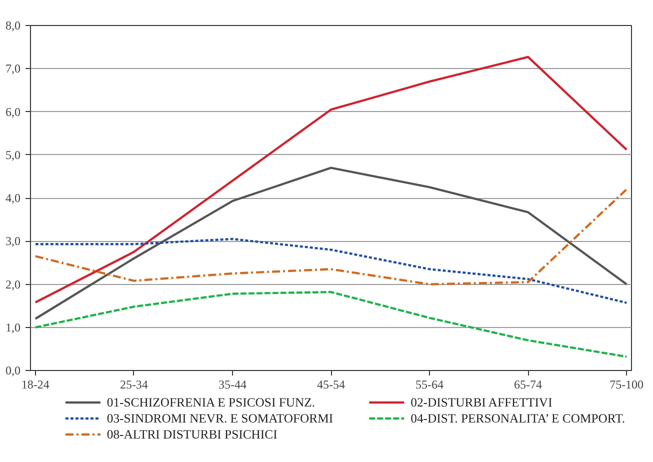 This screenshot has width=653, height=462. I want to click on y-tick-label: 0,0, so click(13, 371).